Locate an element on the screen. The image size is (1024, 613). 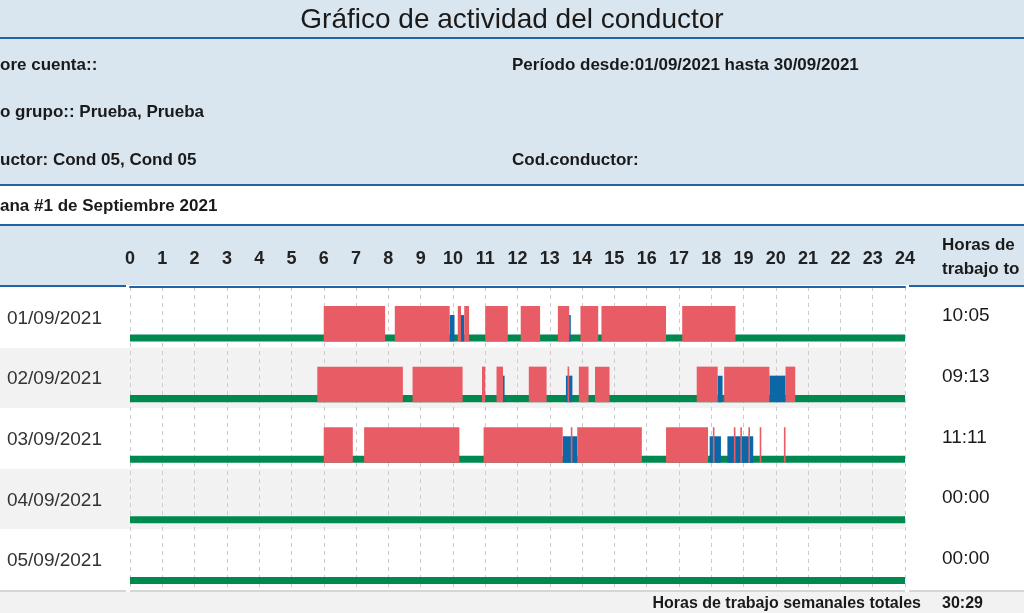
x-tick-label: 14 is located at coordinates (582, 258).